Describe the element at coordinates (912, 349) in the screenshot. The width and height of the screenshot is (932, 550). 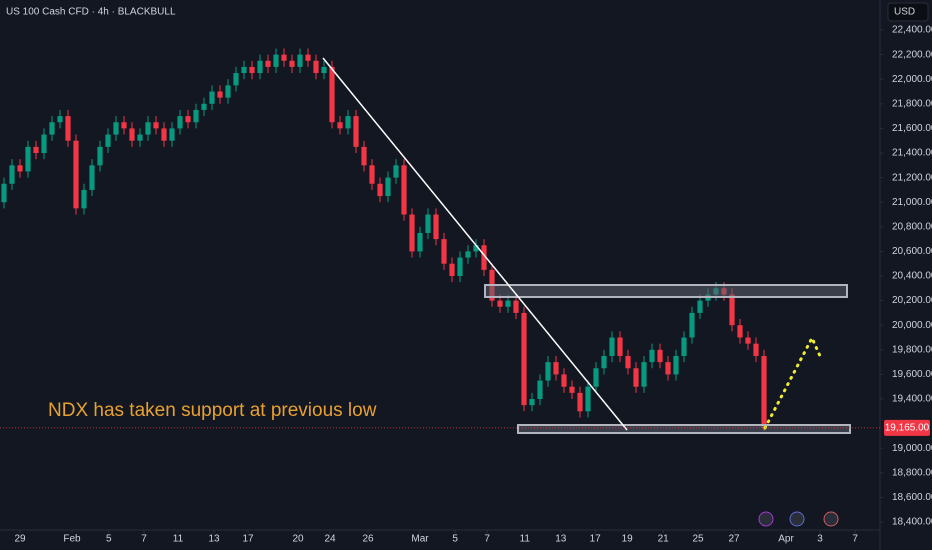
I see `y-tick-label: 19,800.00` at that location.